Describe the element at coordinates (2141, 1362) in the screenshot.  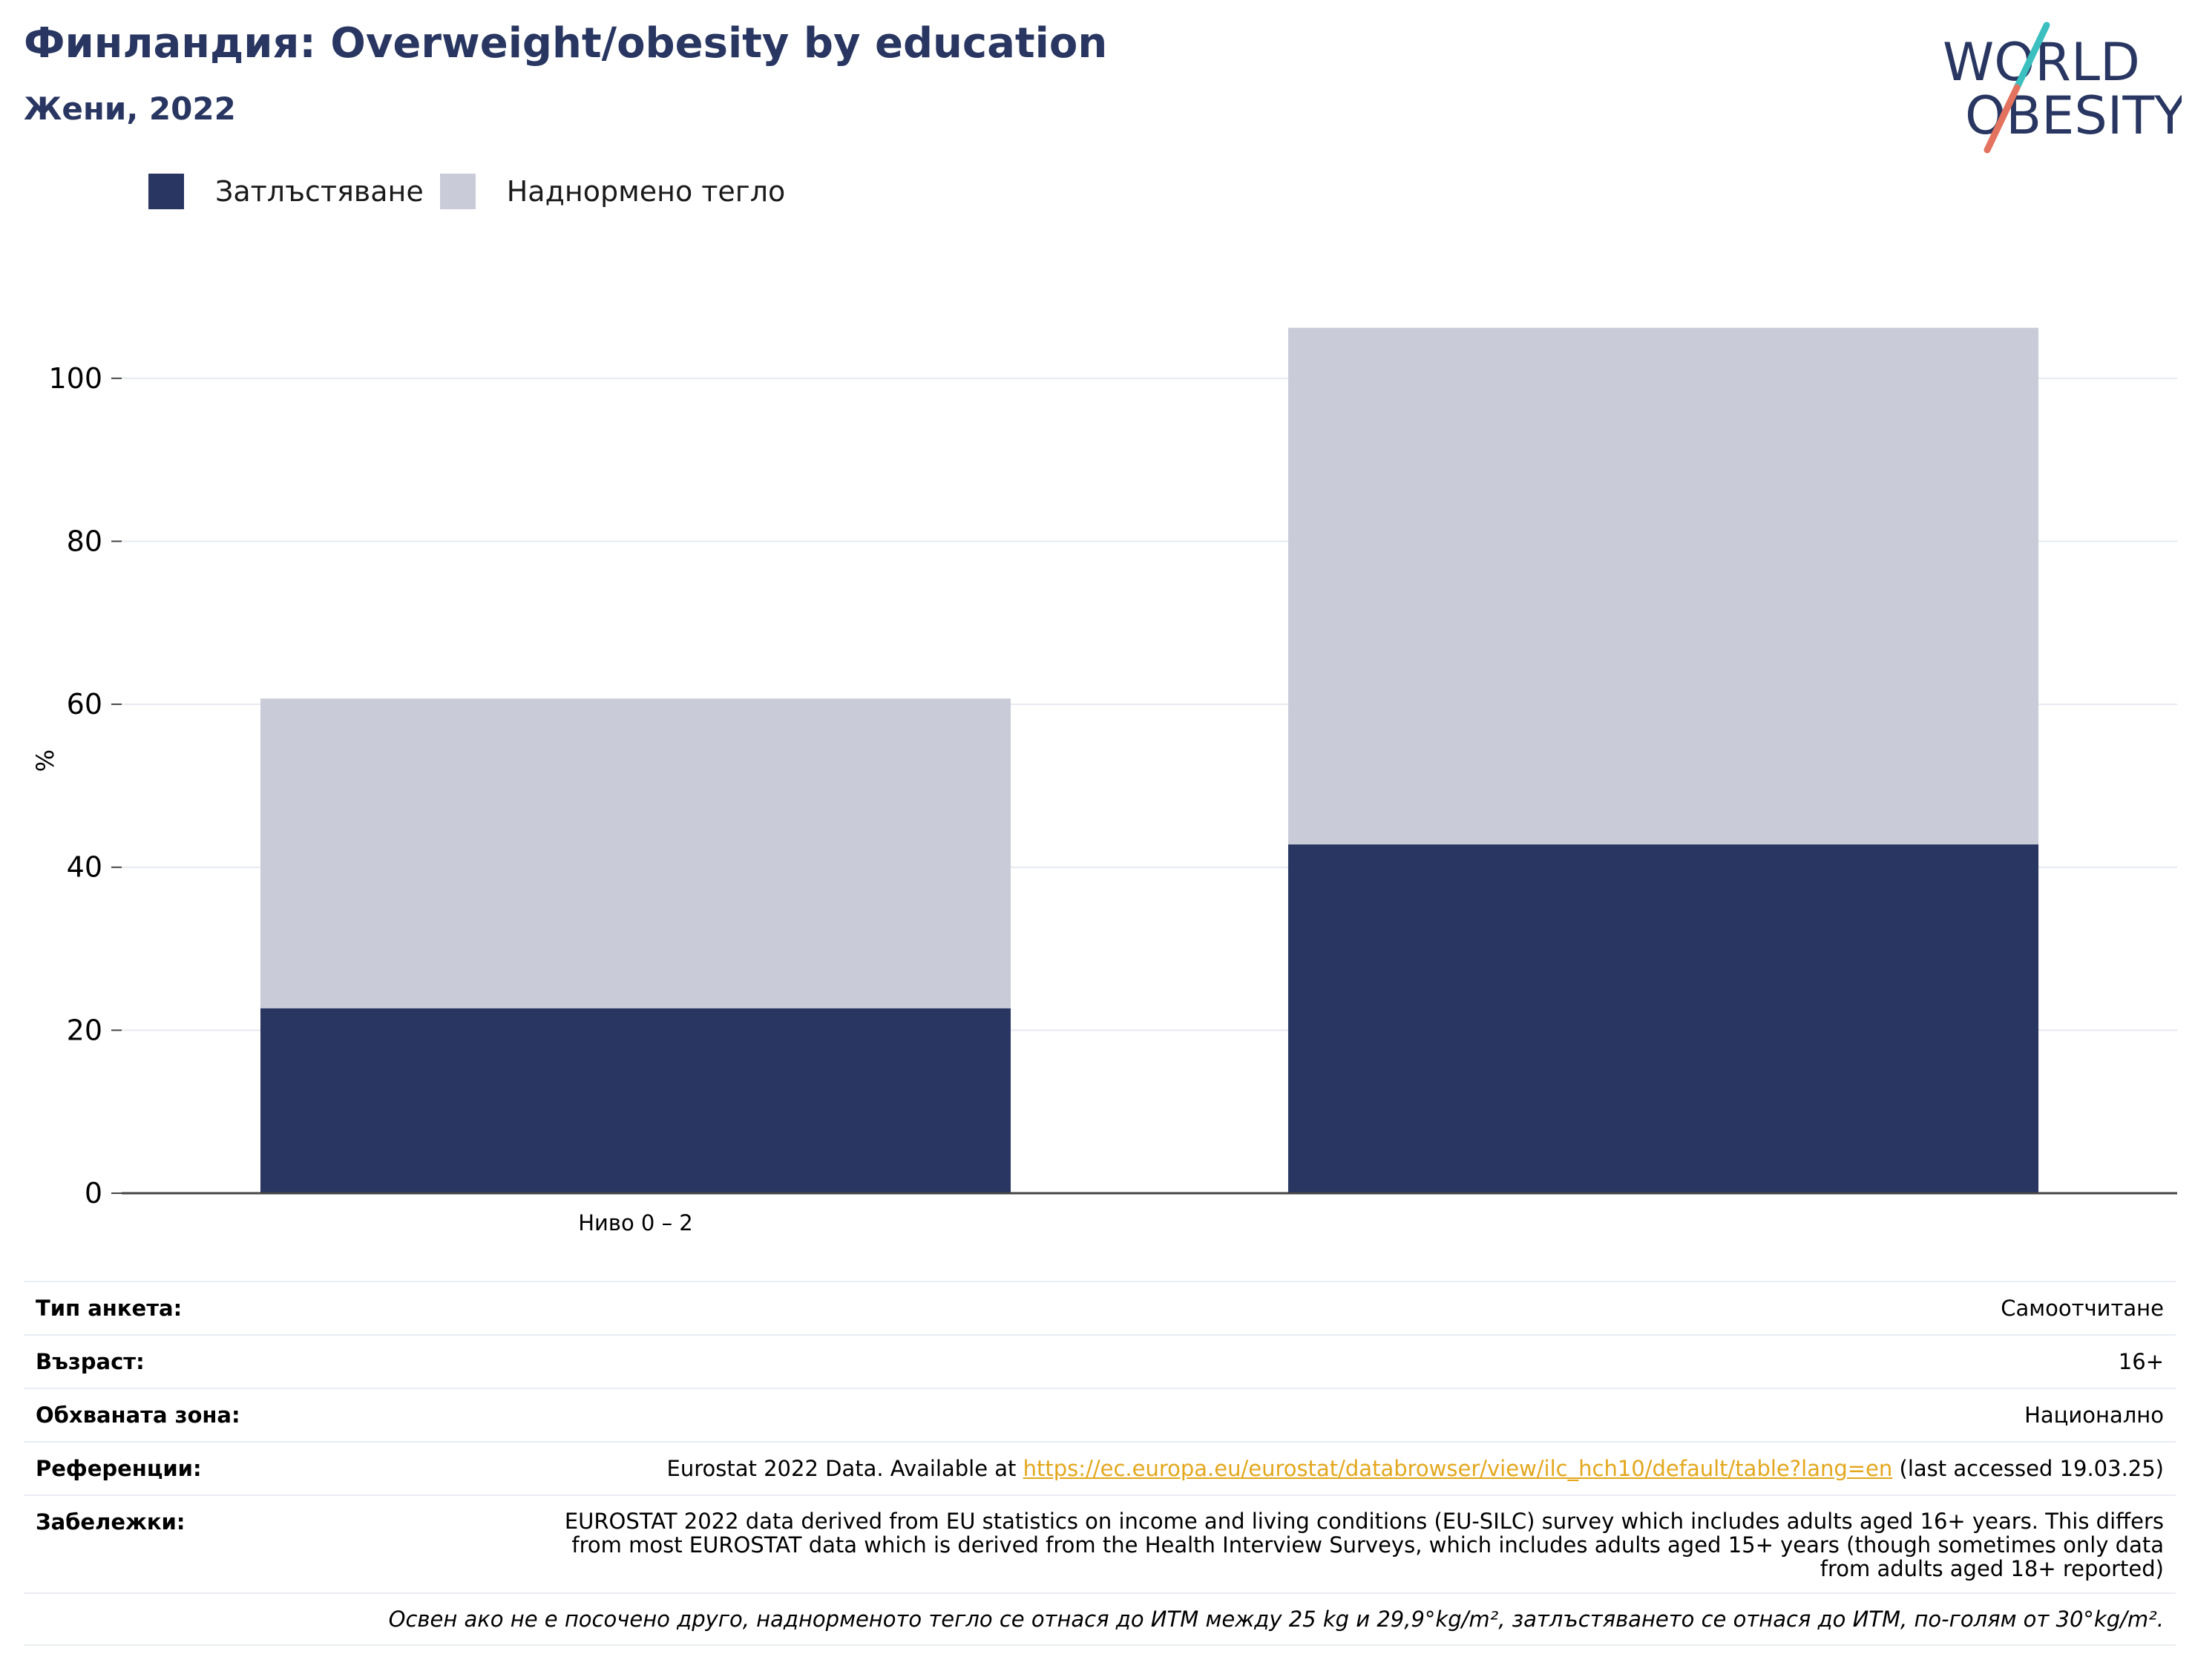
I see `age-value: 16+` at that location.